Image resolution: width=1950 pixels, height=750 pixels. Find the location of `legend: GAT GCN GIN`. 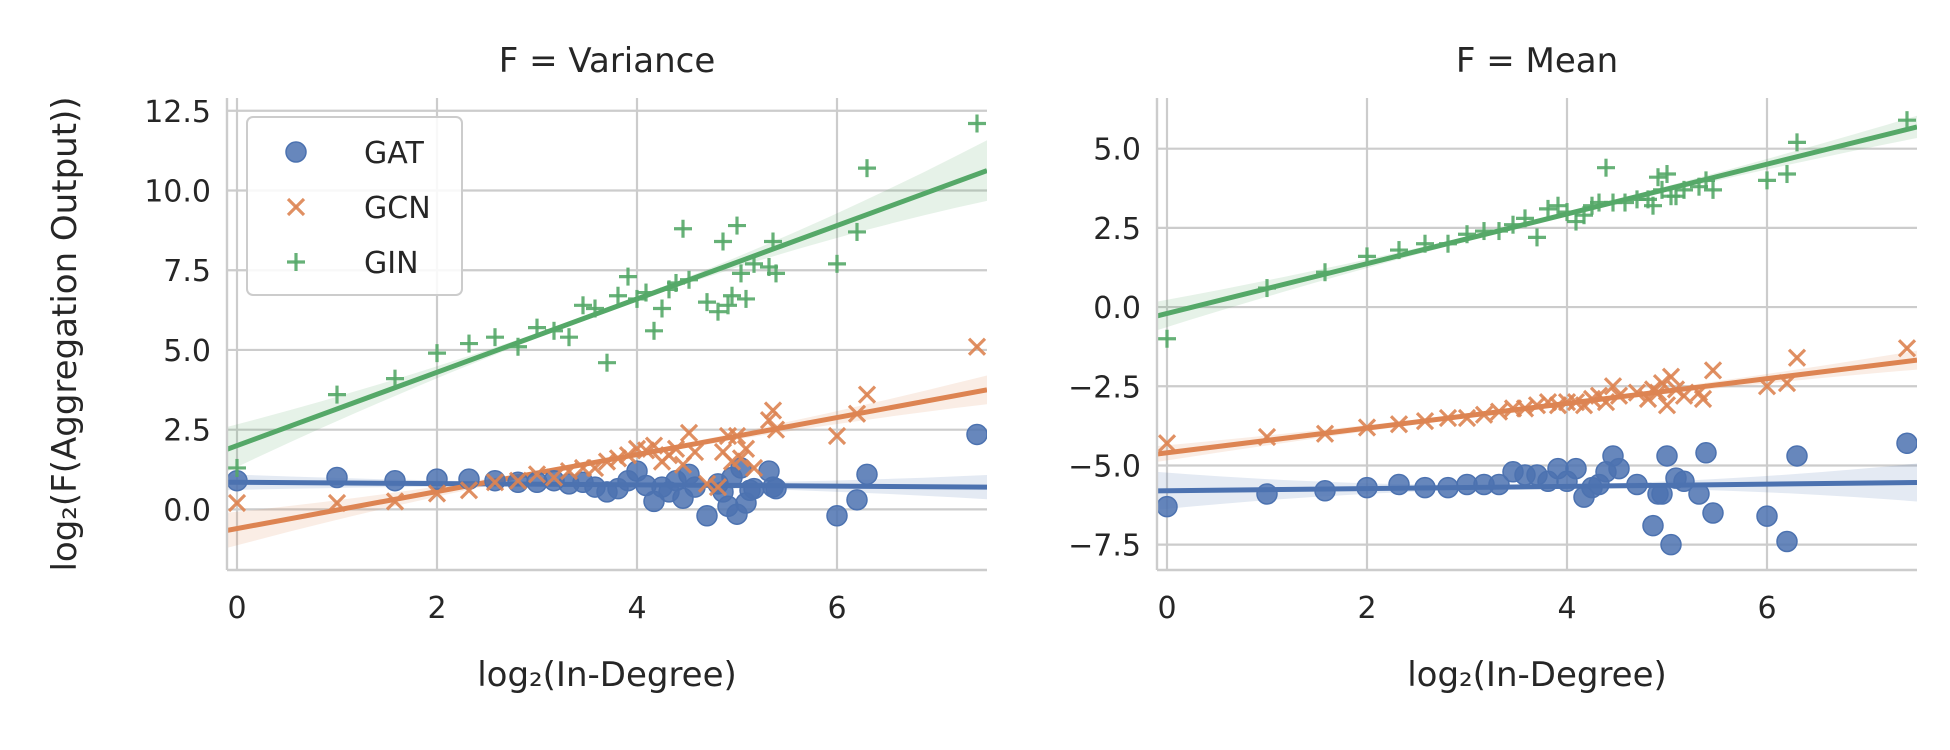

legend: GAT GCN GIN is located at coordinates (354, 206).